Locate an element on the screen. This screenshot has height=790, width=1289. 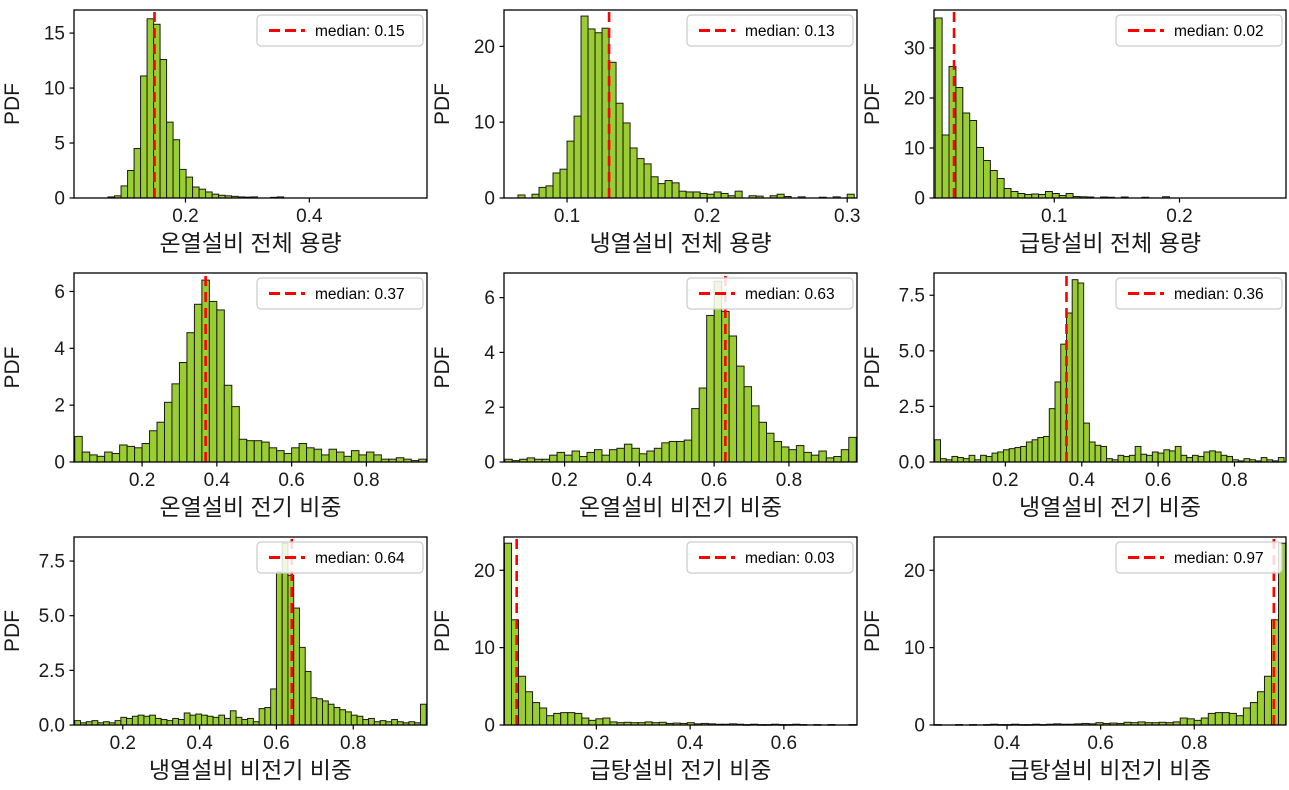
y-tick-label: 15 is located at coordinates (54, 34).